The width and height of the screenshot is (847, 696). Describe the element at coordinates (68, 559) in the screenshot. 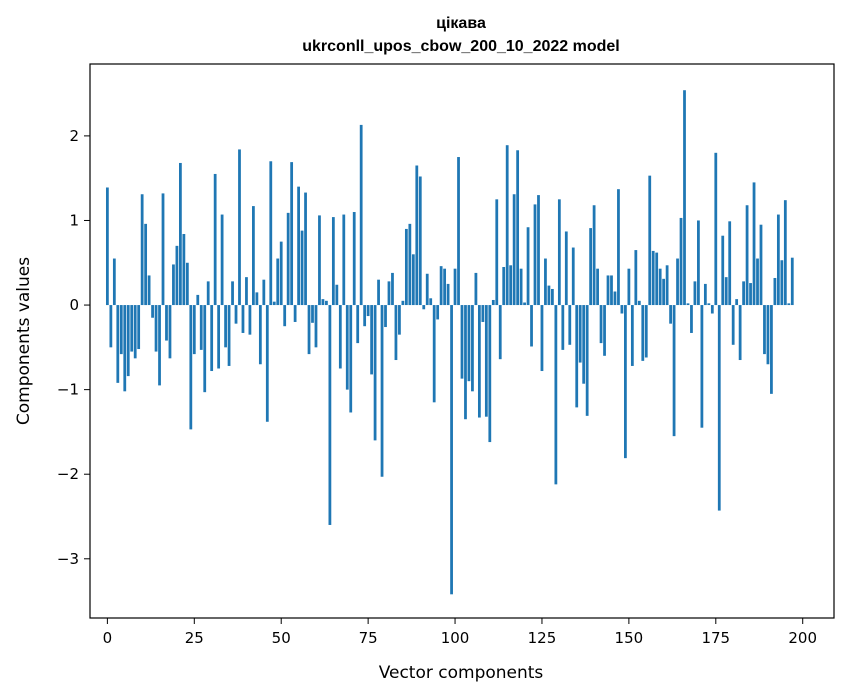

I see `y-tick-label: −3` at that location.